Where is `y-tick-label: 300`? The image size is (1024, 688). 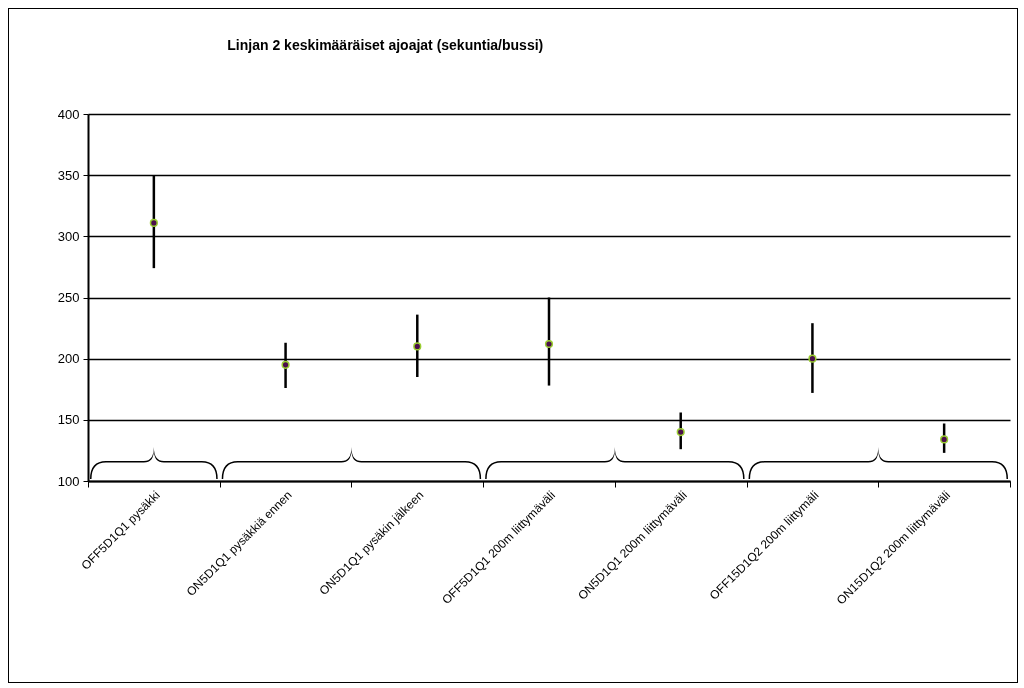 y-tick-label: 300 is located at coordinates (68, 236).